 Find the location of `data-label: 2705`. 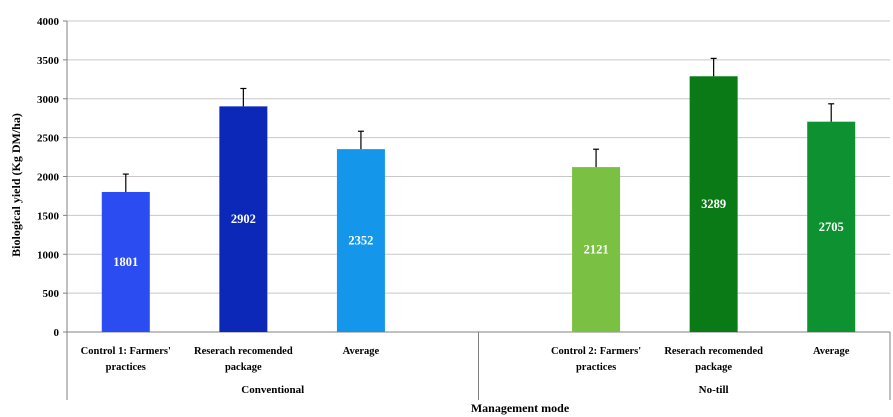

data-label: 2705 is located at coordinates (831, 227).